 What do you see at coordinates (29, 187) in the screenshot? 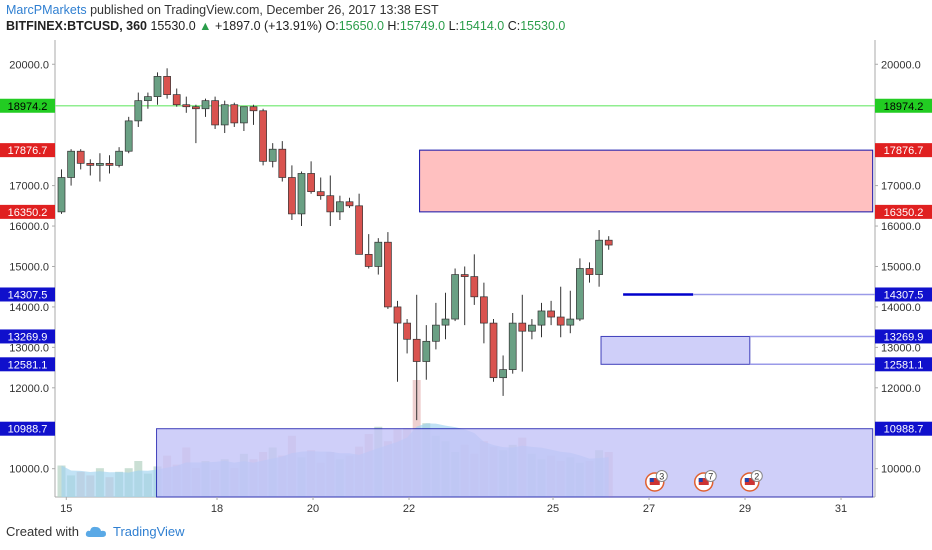
I see `y-tick-label-left: 17000.0` at bounding box center [29, 187].